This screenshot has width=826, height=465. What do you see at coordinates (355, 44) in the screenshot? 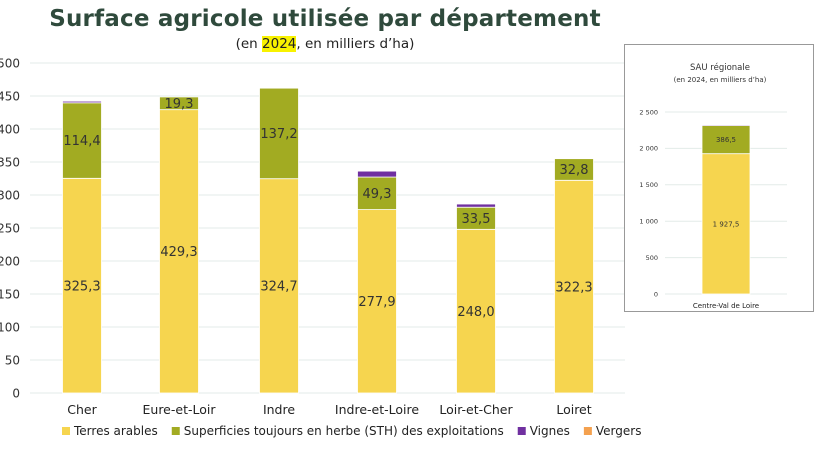
I see `subtitle-suffix: , en milliers d’ha)` at bounding box center [355, 44].